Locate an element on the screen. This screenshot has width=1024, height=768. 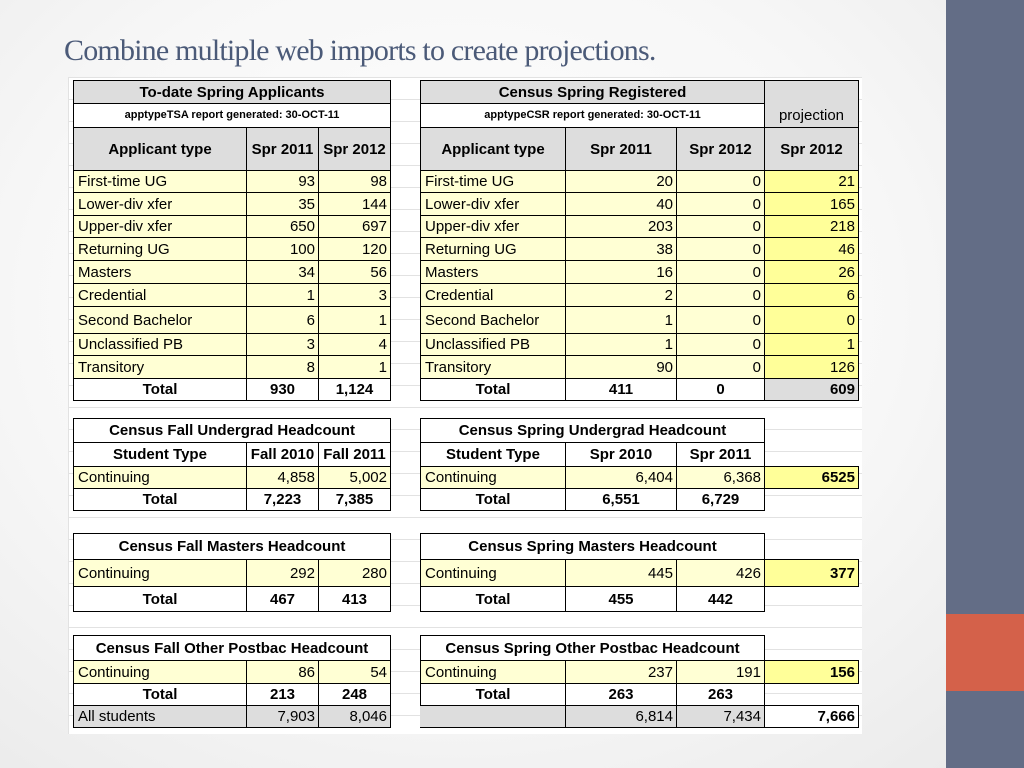
spring_ug-row: 6,404 is located at coordinates (621, 477).